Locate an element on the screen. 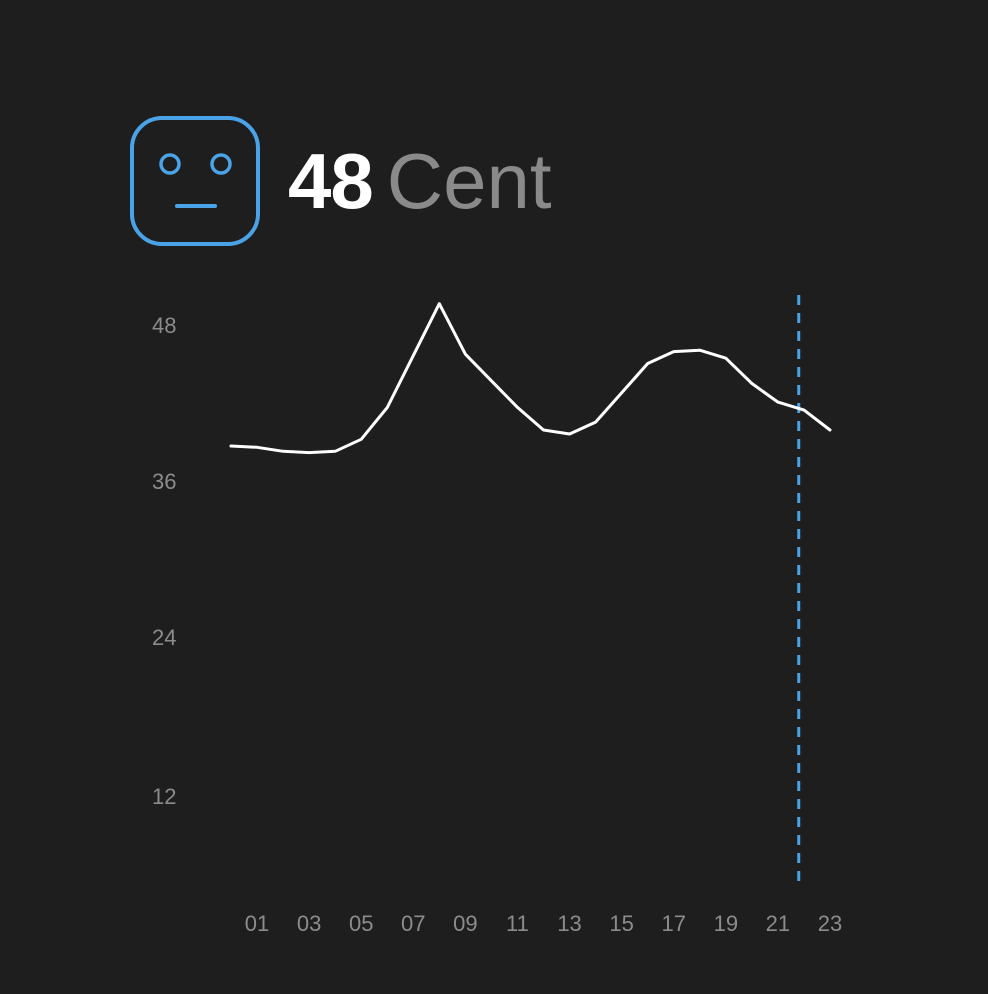 The image size is (988, 994). x-axis: 01 03 05 07 09 11 13 15 17 19 21 23 is located at coordinates (543, 923).